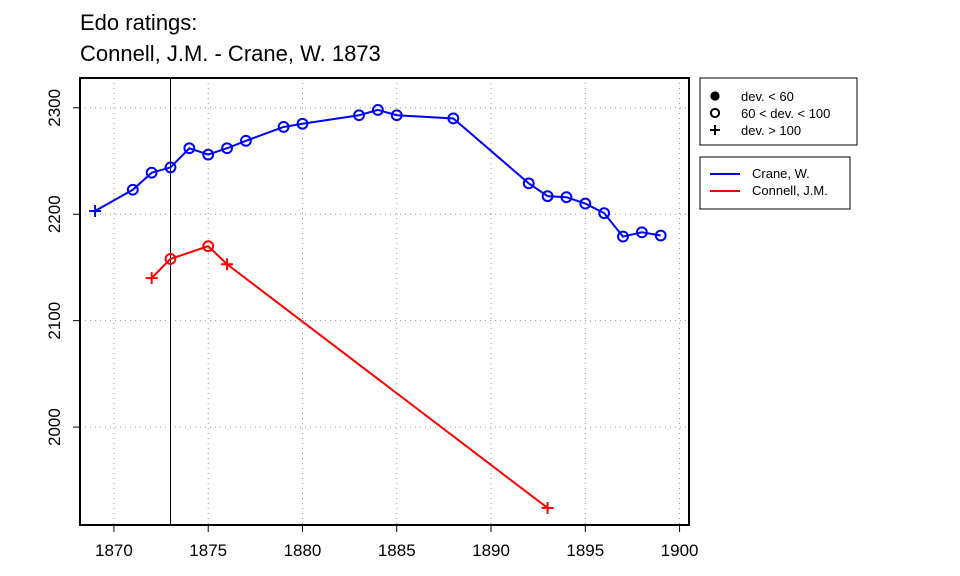  Describe the element at coordinates (491, 550) in the screenshot. I see `x-tick-label: 1890` at that location.